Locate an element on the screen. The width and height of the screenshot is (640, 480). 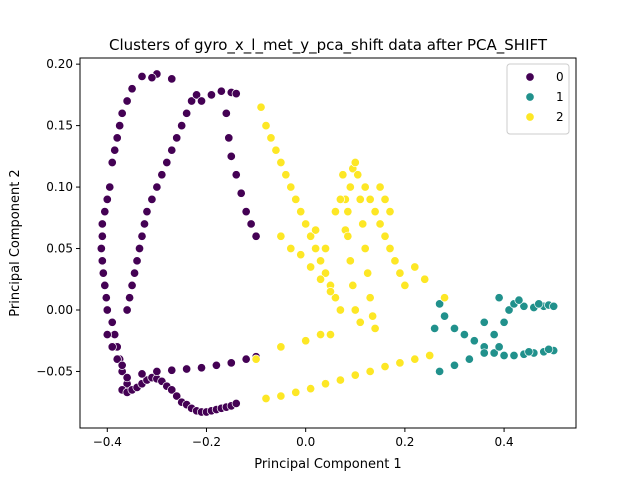
x-axis-label: Principal Component 1 is located at coordinates (327, 464).